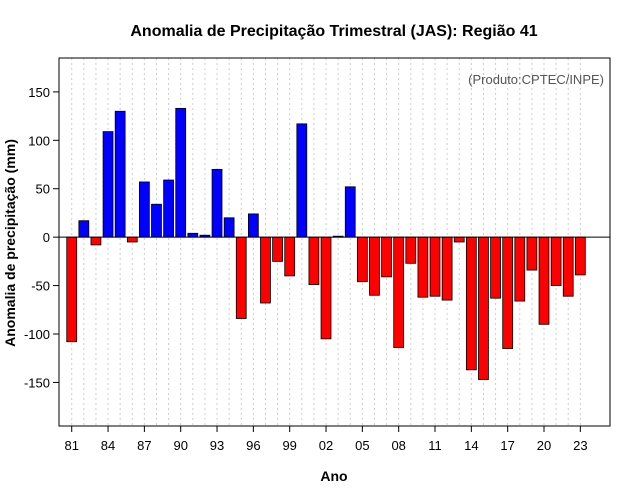 The image size is (640, 500). What do you see at coordinates (144, 445) in the screenshot?
I see `x-tick-label: 87` at bounding box center [144, 445].